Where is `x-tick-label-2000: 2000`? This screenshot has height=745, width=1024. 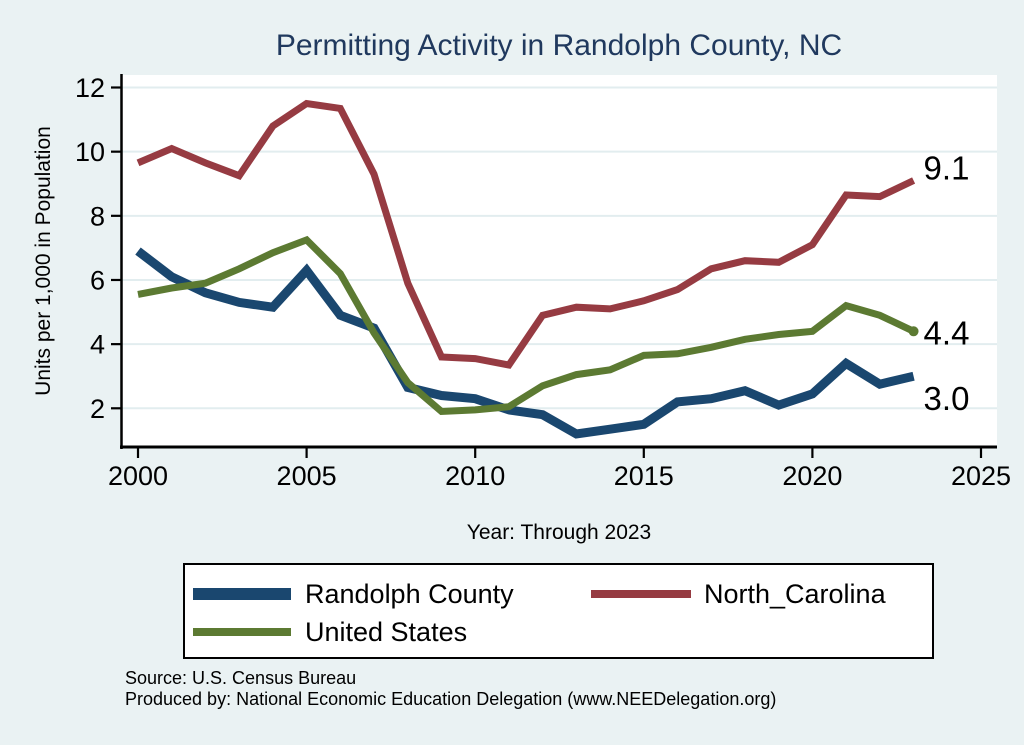
x-tick-label-2000: 2000 is located at coordinates (138, 476).